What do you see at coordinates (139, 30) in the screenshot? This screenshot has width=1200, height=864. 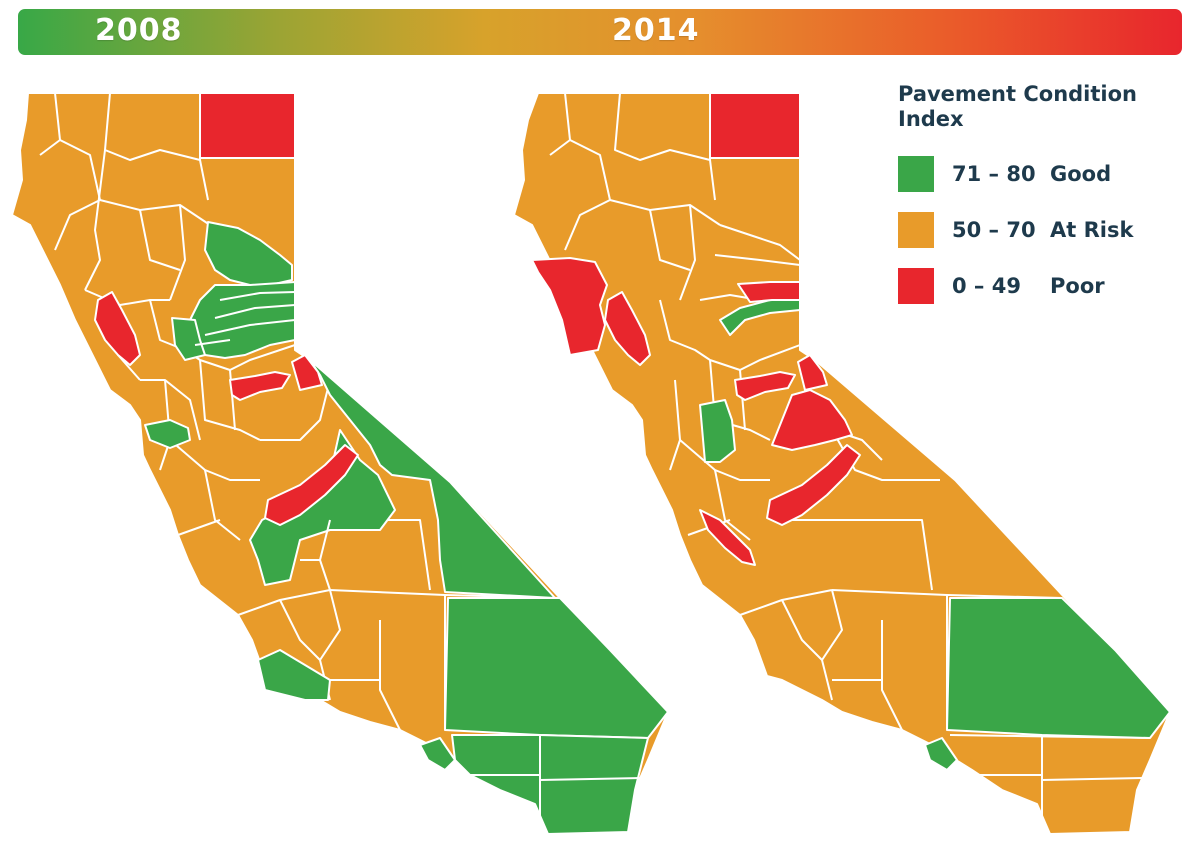 I see `year-label-2008: 2008` at bounding box center [139, 30].